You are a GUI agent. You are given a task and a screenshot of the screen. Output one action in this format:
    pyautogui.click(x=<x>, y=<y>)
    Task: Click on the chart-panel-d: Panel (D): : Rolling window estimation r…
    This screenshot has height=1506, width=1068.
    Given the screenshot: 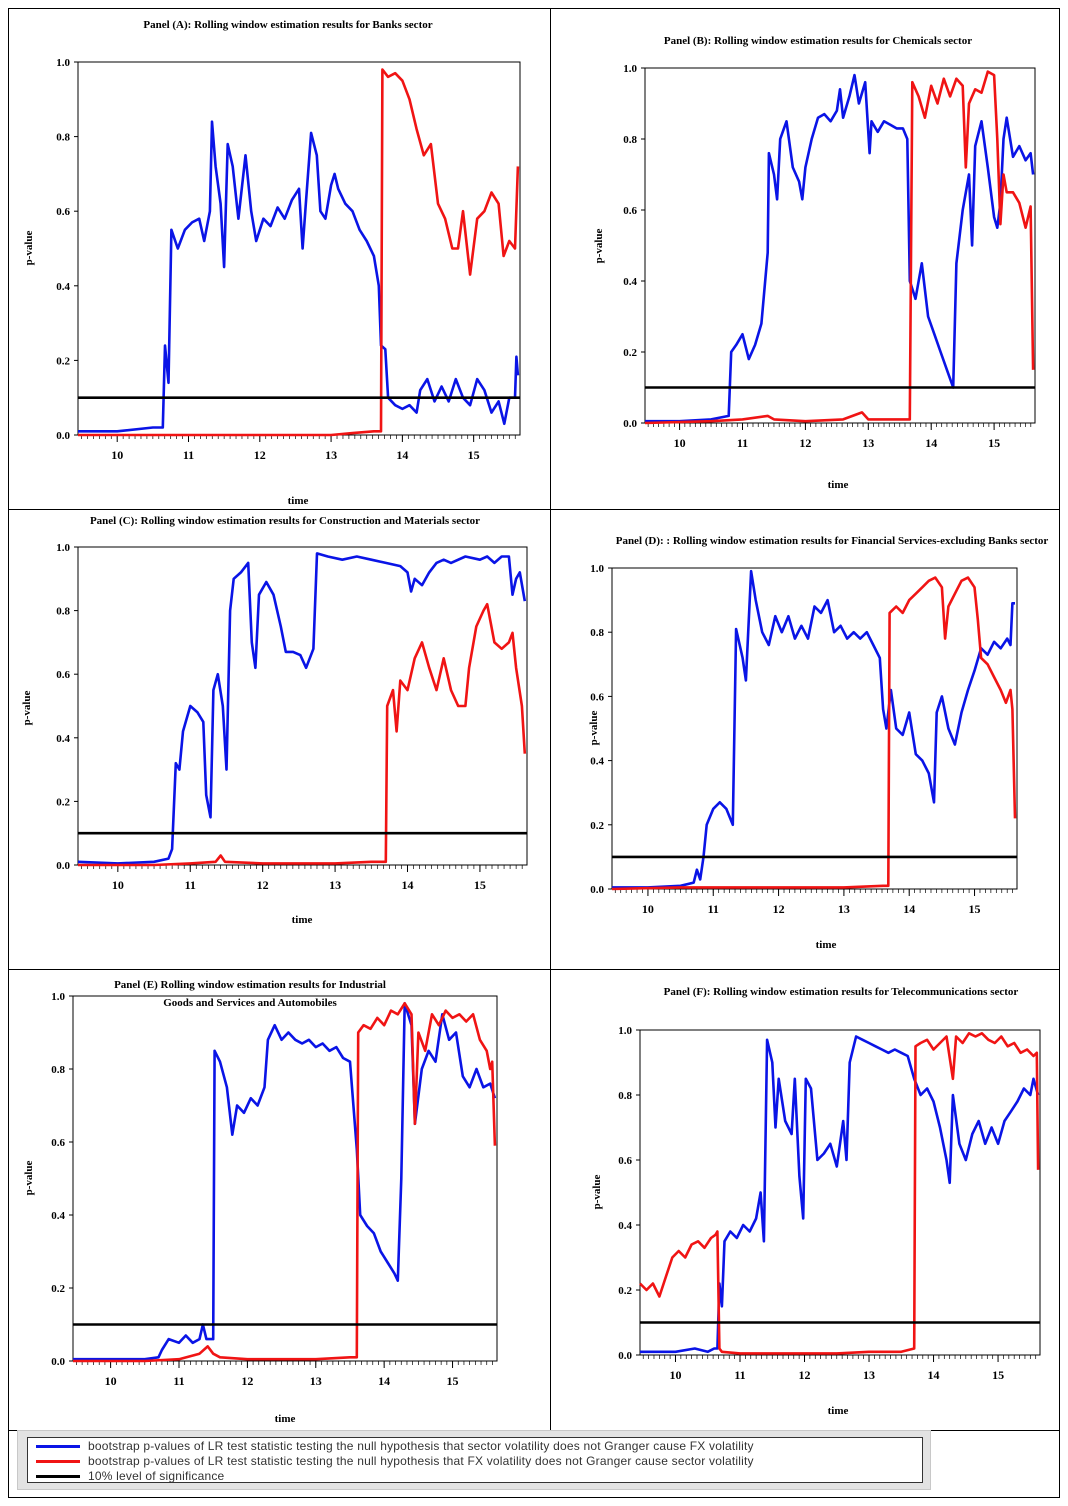 What is the action you would take?
    pyautogui.click(x=804, y=738)
    